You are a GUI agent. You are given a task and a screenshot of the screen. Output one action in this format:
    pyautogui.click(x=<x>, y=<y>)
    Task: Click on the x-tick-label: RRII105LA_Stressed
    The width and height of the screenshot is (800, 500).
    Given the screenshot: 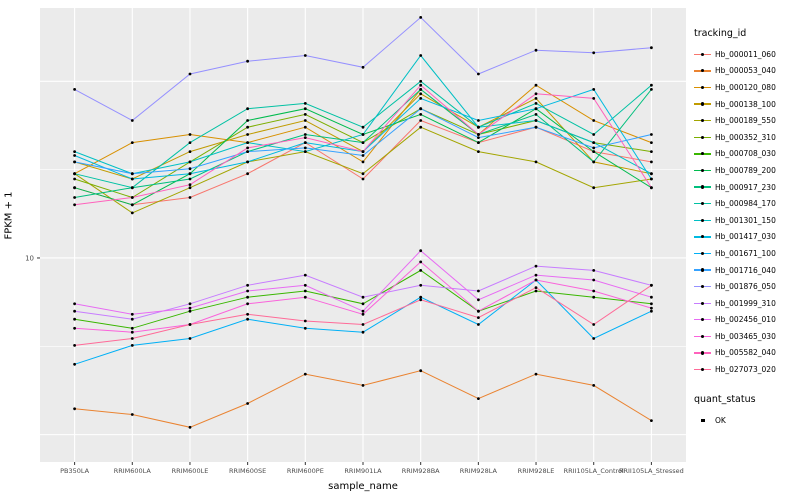 What is the action you would take?
    pyautogui.click(x=651, y=471)
    